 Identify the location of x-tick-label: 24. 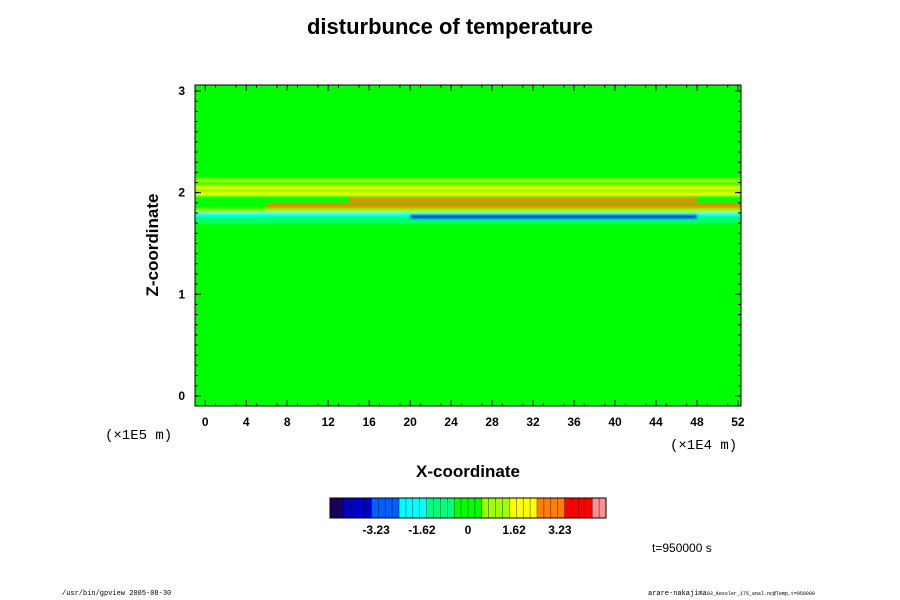
(451, 422).